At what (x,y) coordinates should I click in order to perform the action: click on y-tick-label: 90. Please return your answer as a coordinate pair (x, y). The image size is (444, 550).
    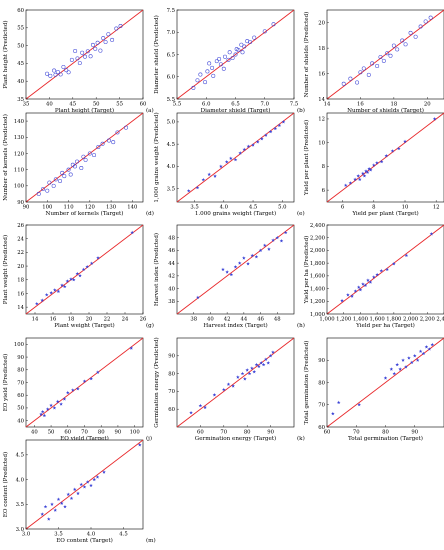
    Looking at the image, I should click on (321, 361).